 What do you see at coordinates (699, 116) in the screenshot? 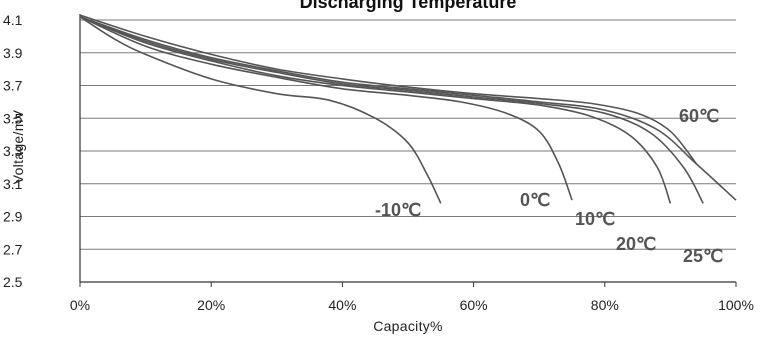
I see `series-label: 60℃` at bounding box center [699, 116].